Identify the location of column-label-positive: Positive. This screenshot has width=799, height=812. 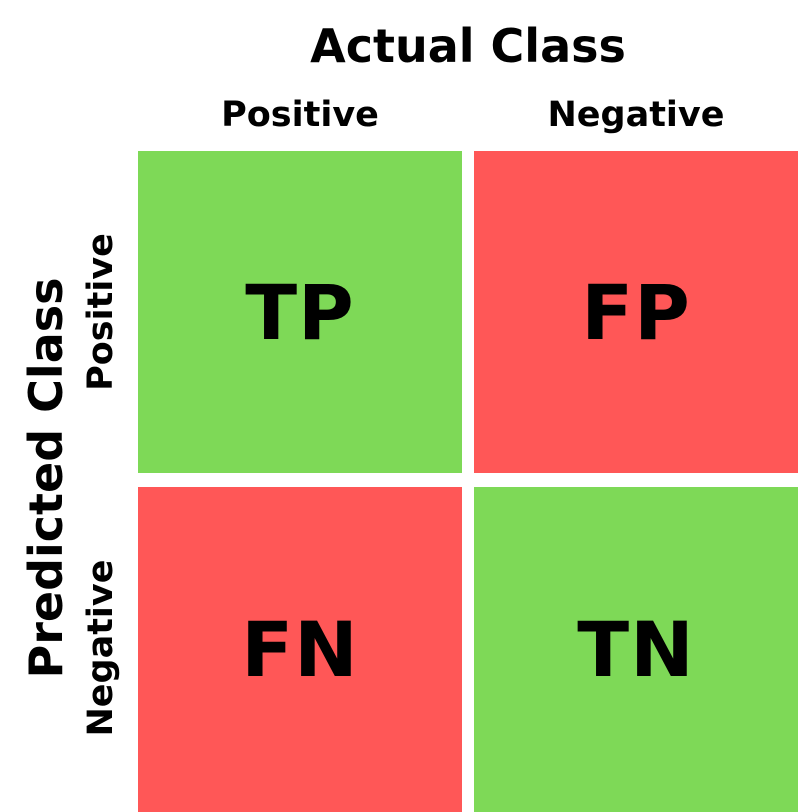
(300, 115).